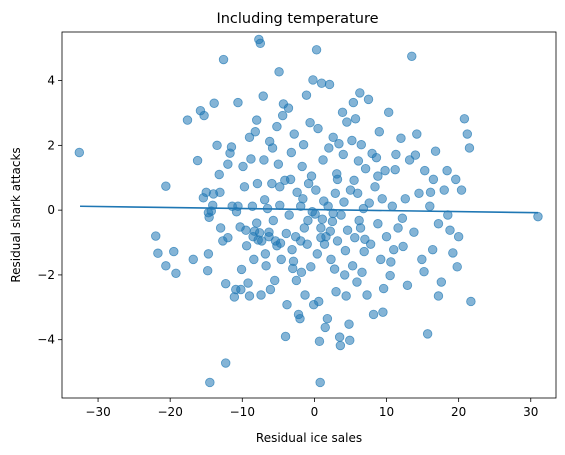  I want to click on regression-fit-line, so click(309, 209).